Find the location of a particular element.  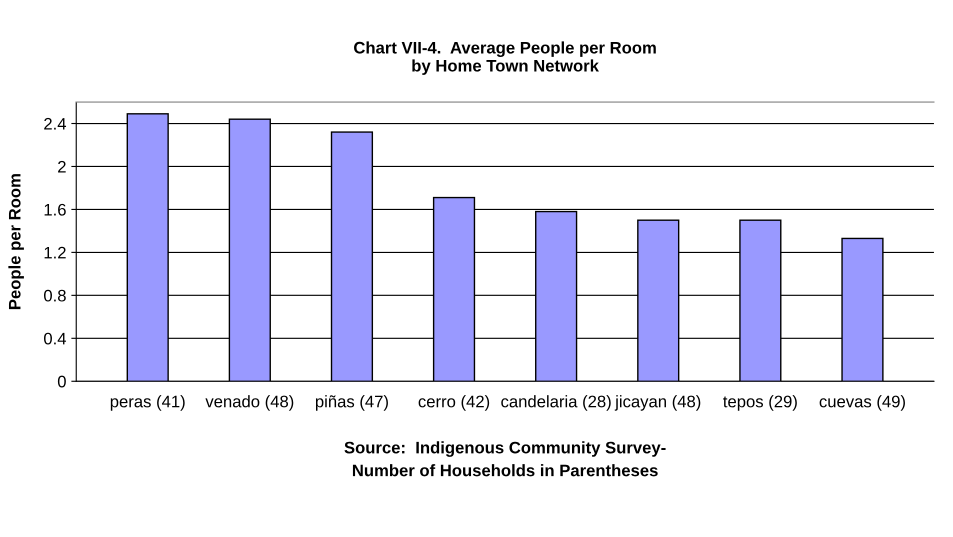

x-tick-label: cerro (42) is located at coordinates (454, 403).